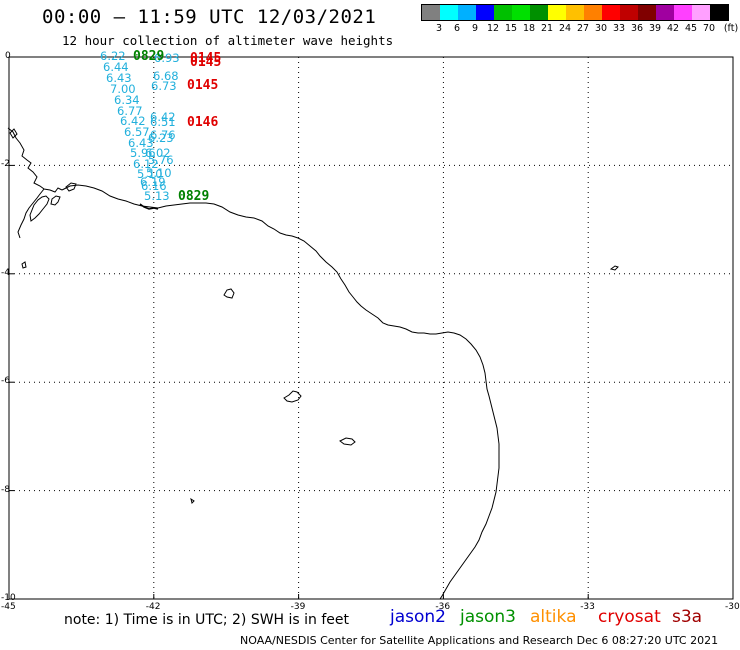 This screenshot has width=740, height=650. What do you see at coordinates (8, 607) in the screenshot?
I see `longitude-label: -45` at bounding box center [8, 607].